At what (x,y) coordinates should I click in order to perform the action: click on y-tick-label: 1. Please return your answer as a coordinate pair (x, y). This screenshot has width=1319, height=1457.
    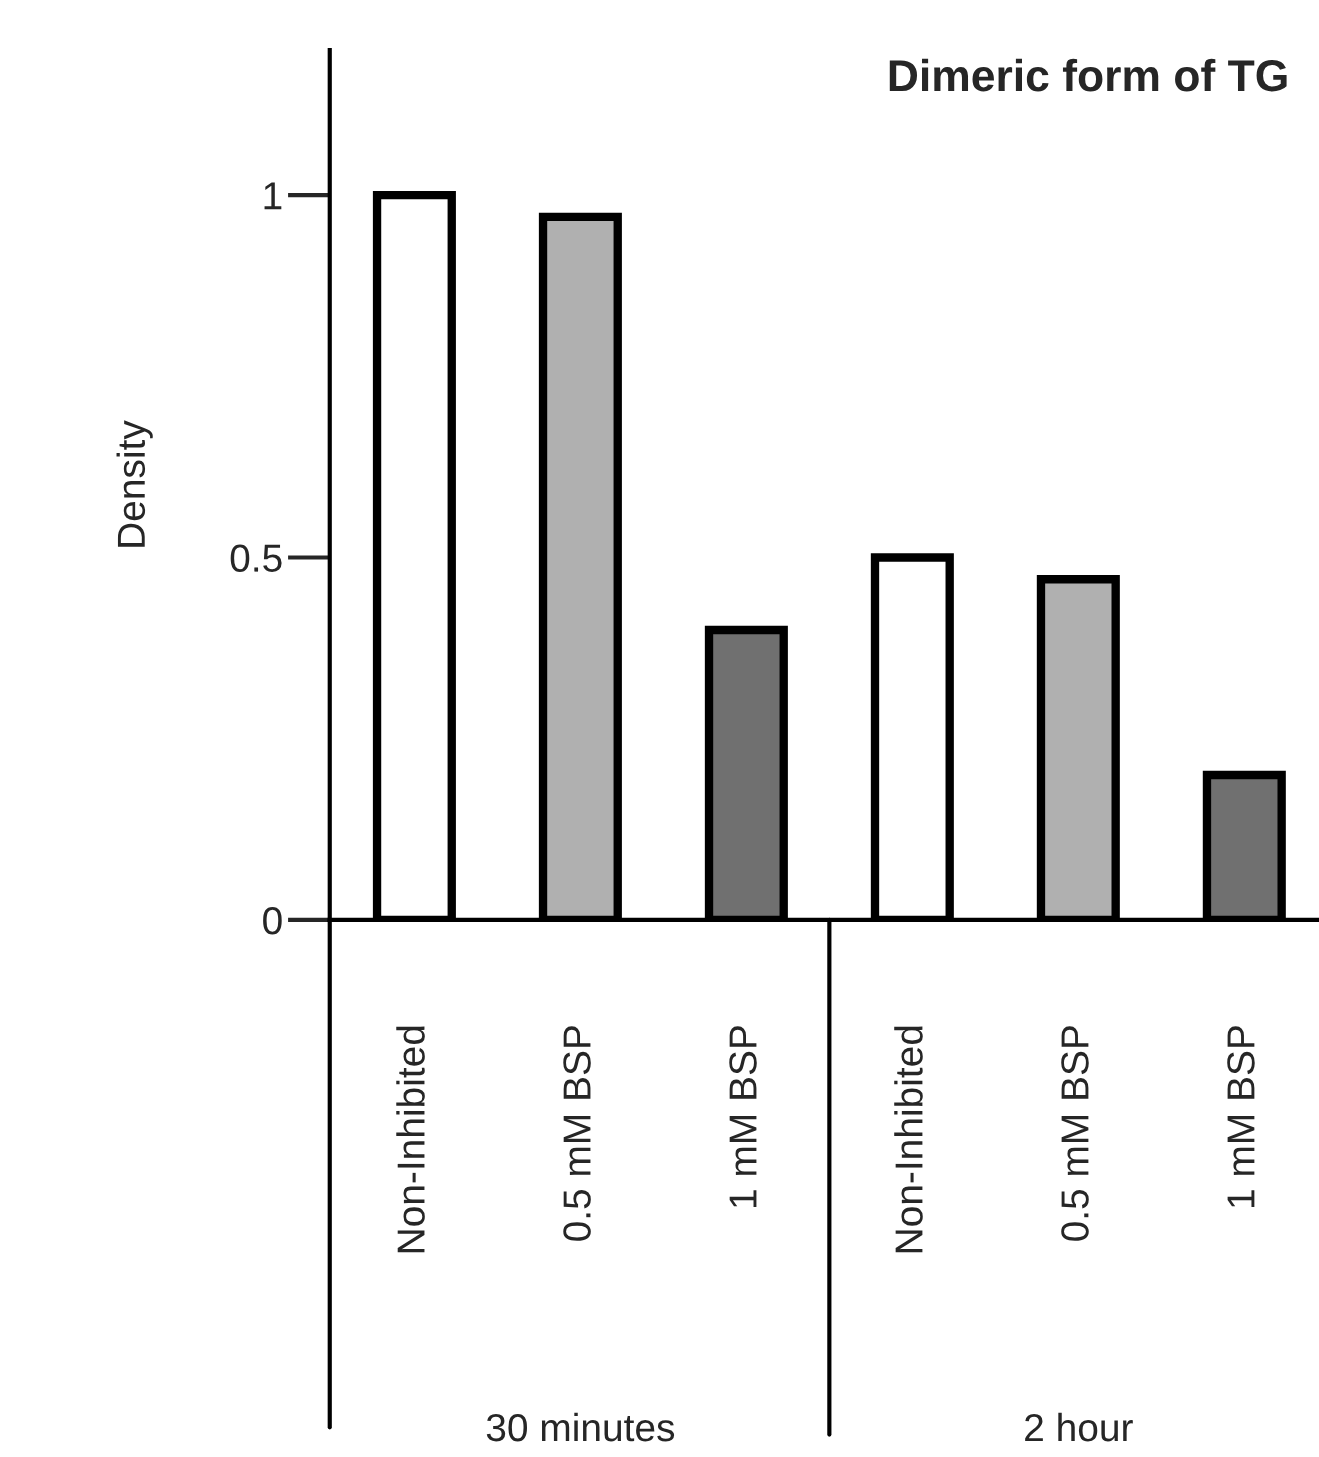
    Looking at the image, I should click on (273, 196).